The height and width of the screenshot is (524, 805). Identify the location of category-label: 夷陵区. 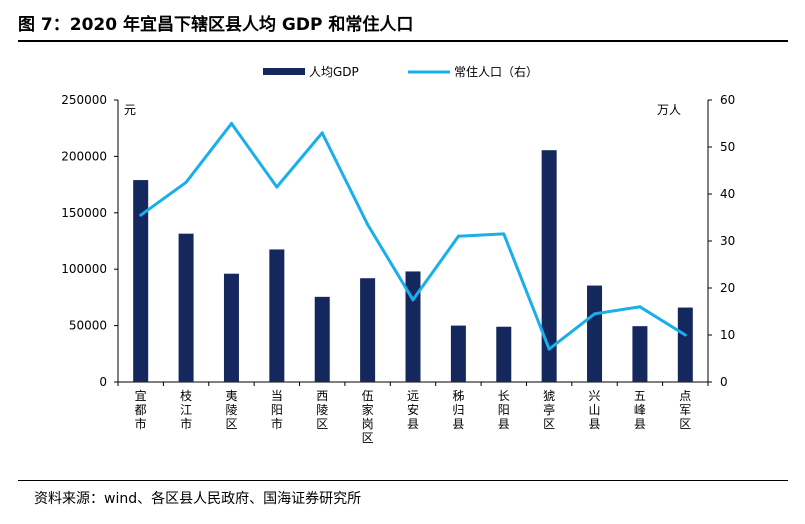
(231, 409).